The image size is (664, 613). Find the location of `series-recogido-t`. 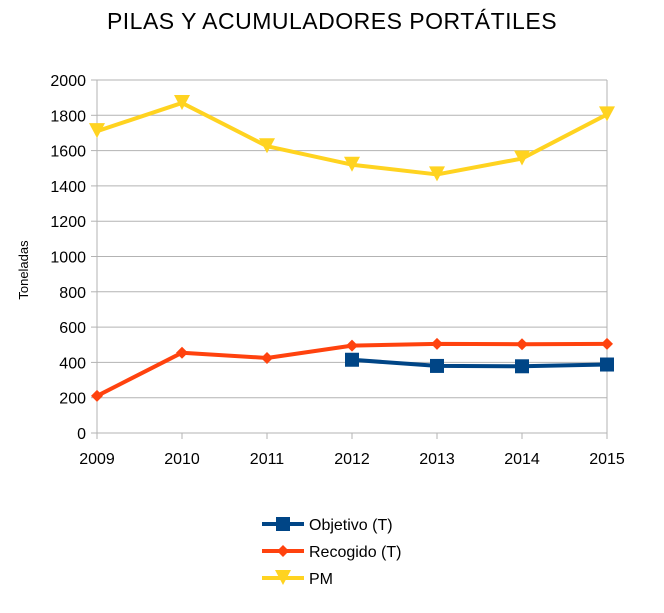

series-recogido-t is located at coordinates (352, 369).